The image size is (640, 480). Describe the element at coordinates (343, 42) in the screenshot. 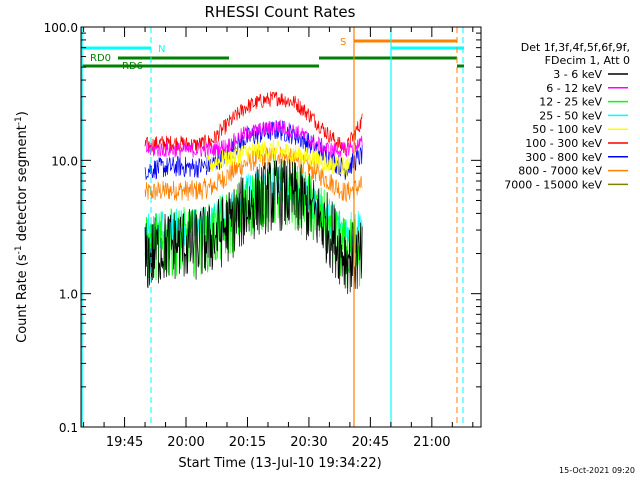

I see `state-bar-label: S` at that location.